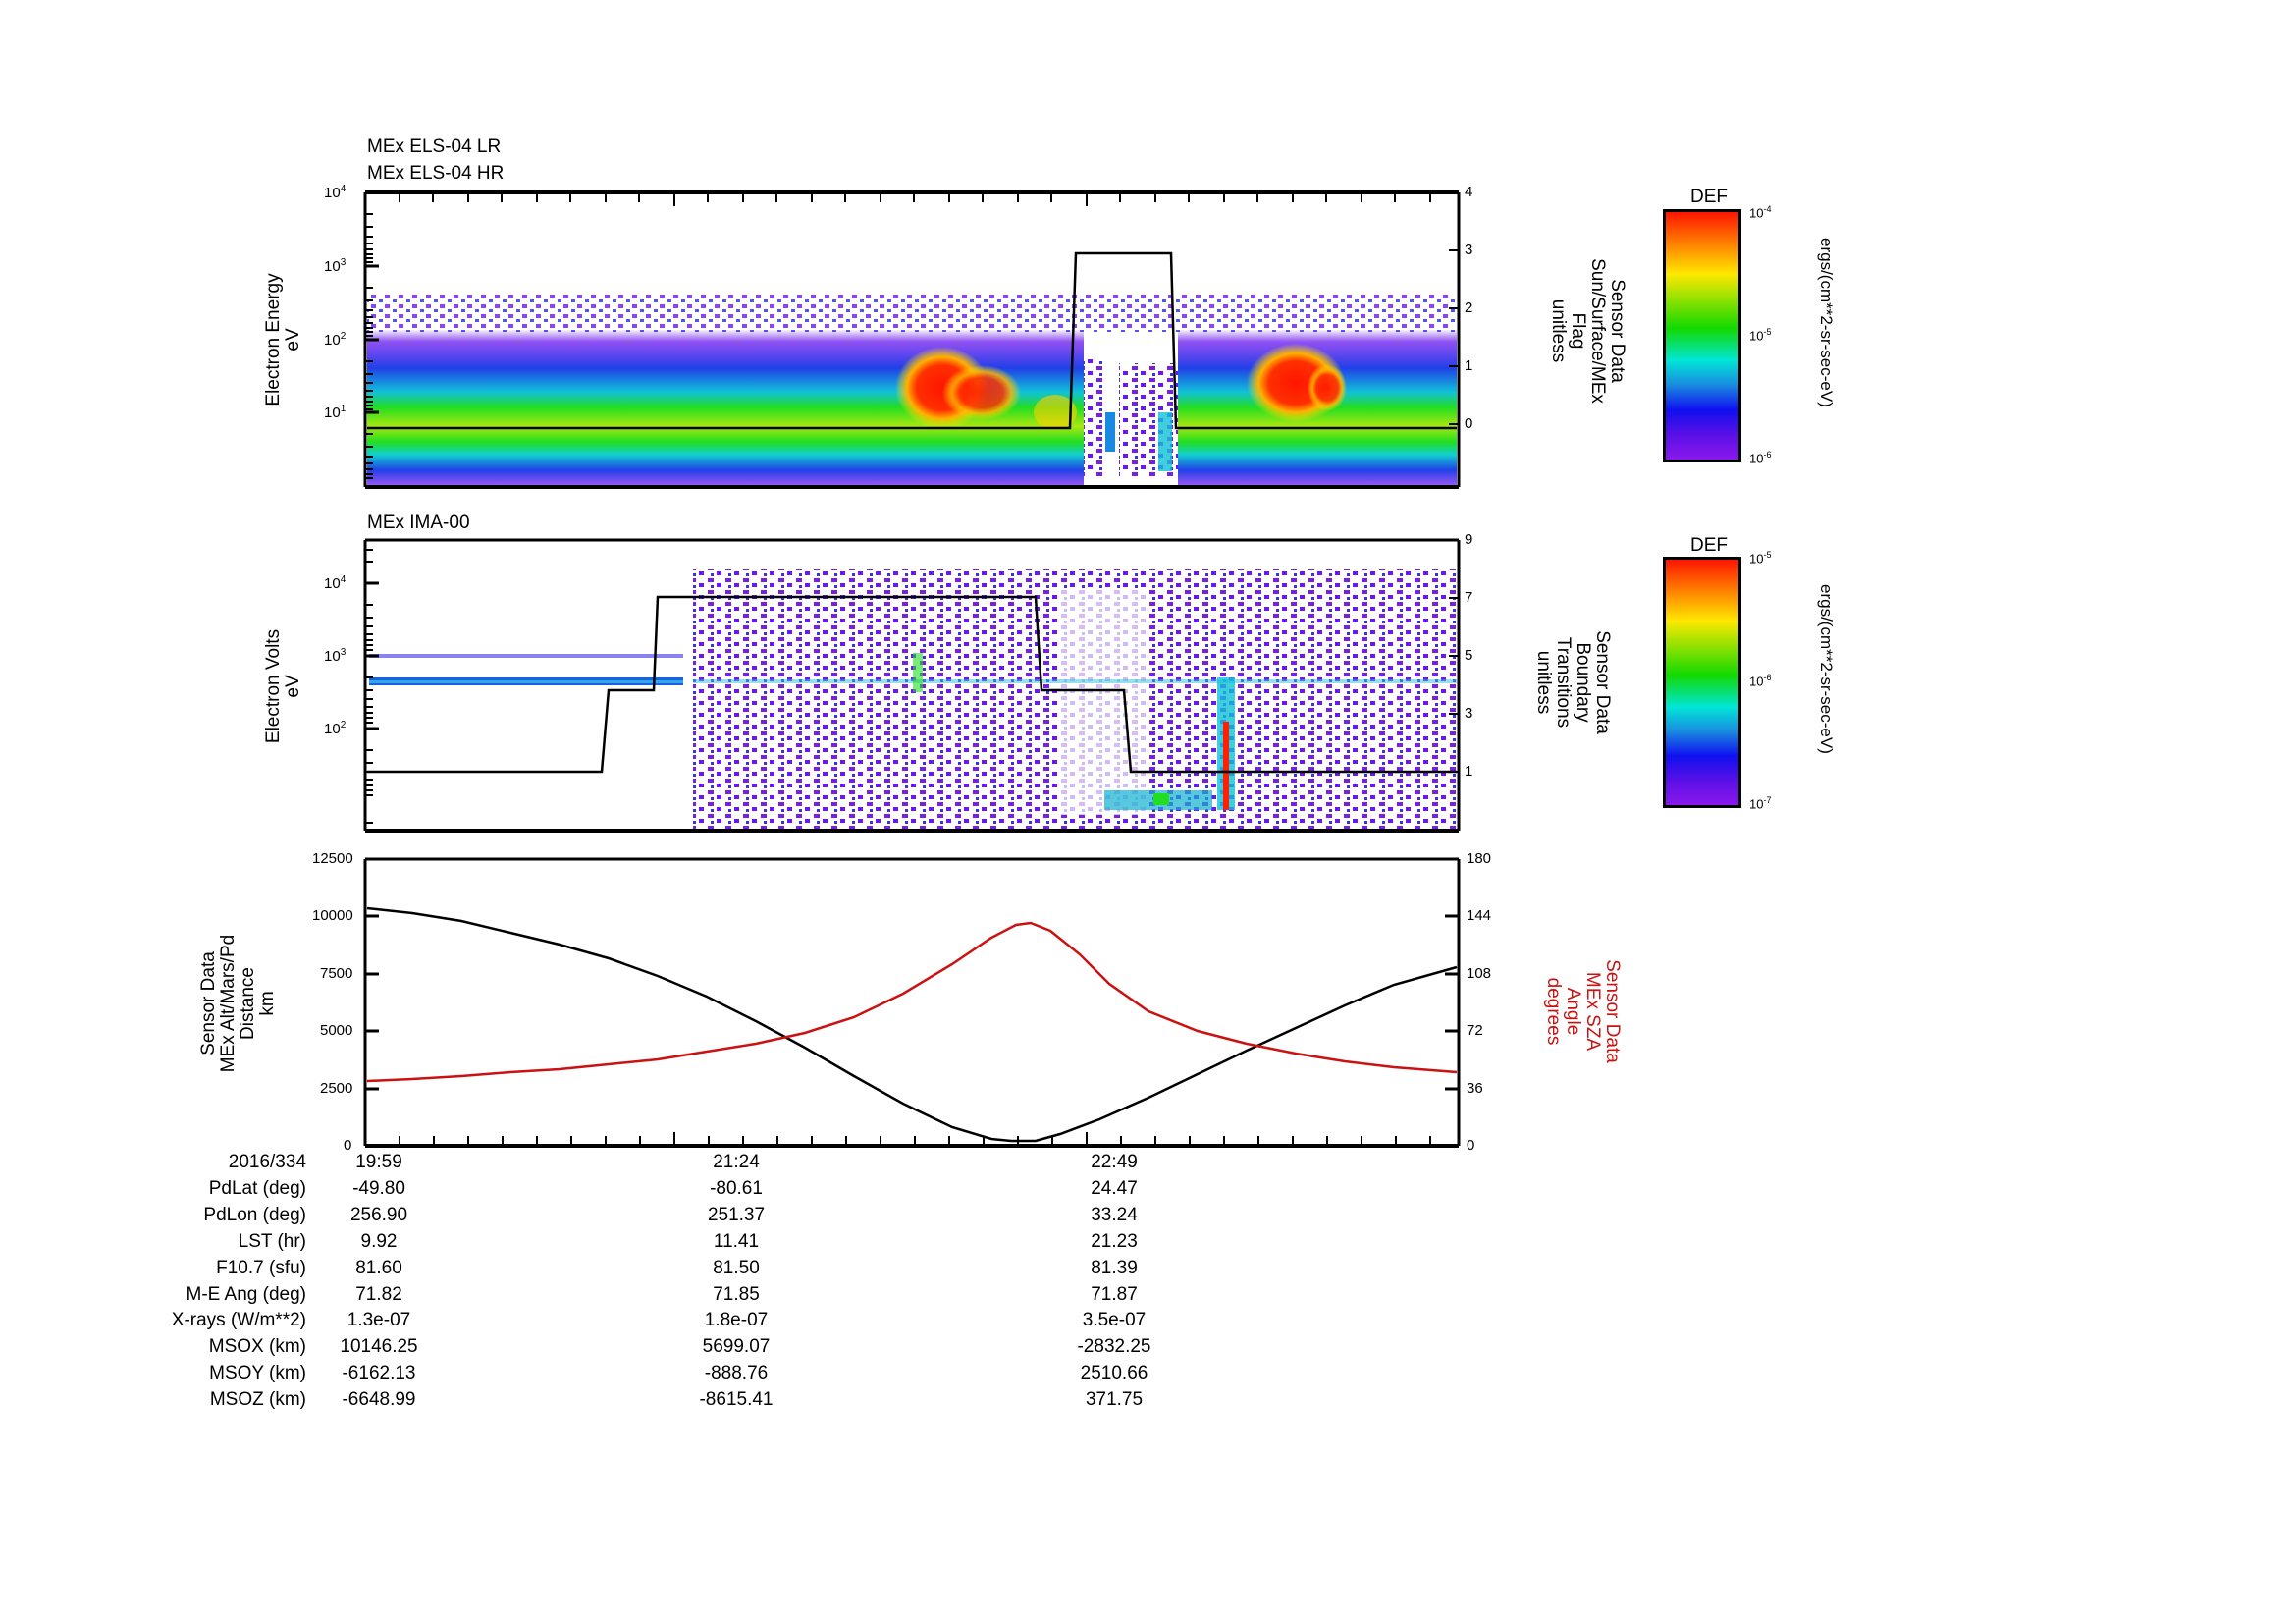  I want to click on panel1-ytick-1e1: 101, so click(335, 413).